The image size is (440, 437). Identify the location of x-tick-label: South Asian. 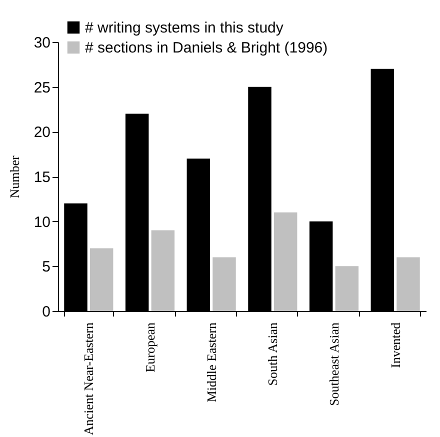
(272, 354).